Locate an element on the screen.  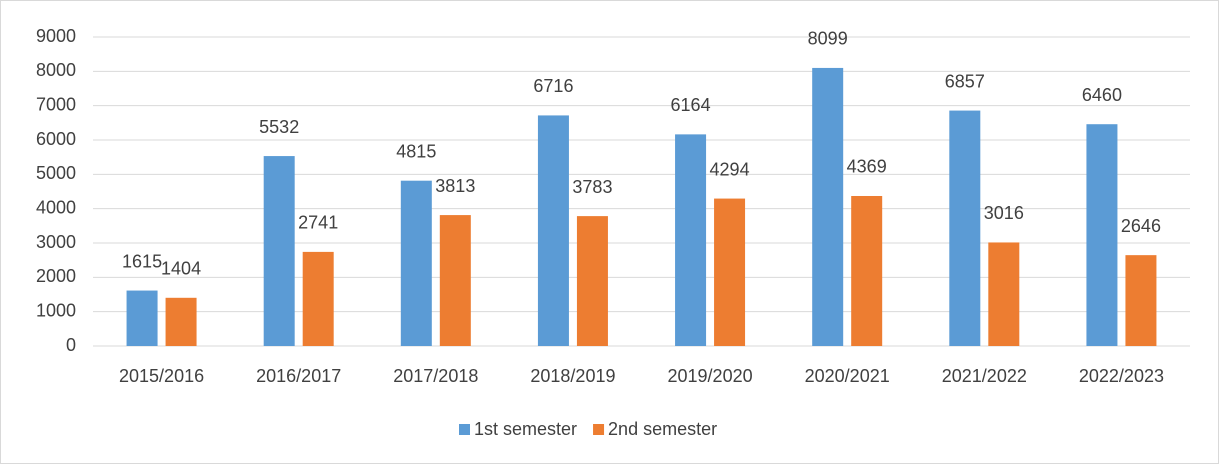
data-label: 2741 is located at coordinates (318, 223).